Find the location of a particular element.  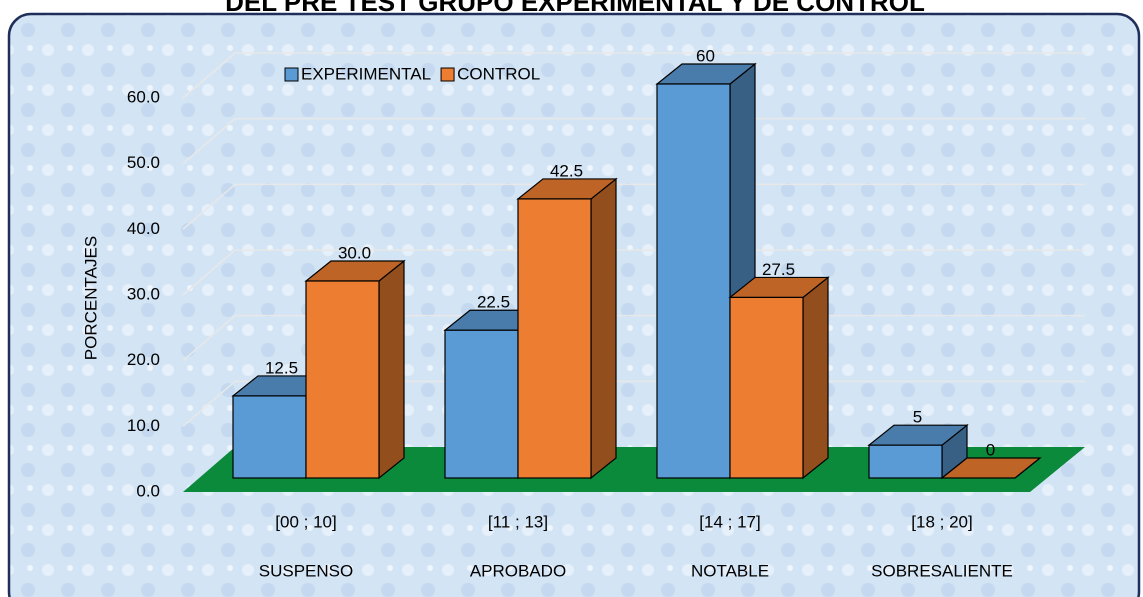

data-label: 42.5 is located at coordinates (566, 170).